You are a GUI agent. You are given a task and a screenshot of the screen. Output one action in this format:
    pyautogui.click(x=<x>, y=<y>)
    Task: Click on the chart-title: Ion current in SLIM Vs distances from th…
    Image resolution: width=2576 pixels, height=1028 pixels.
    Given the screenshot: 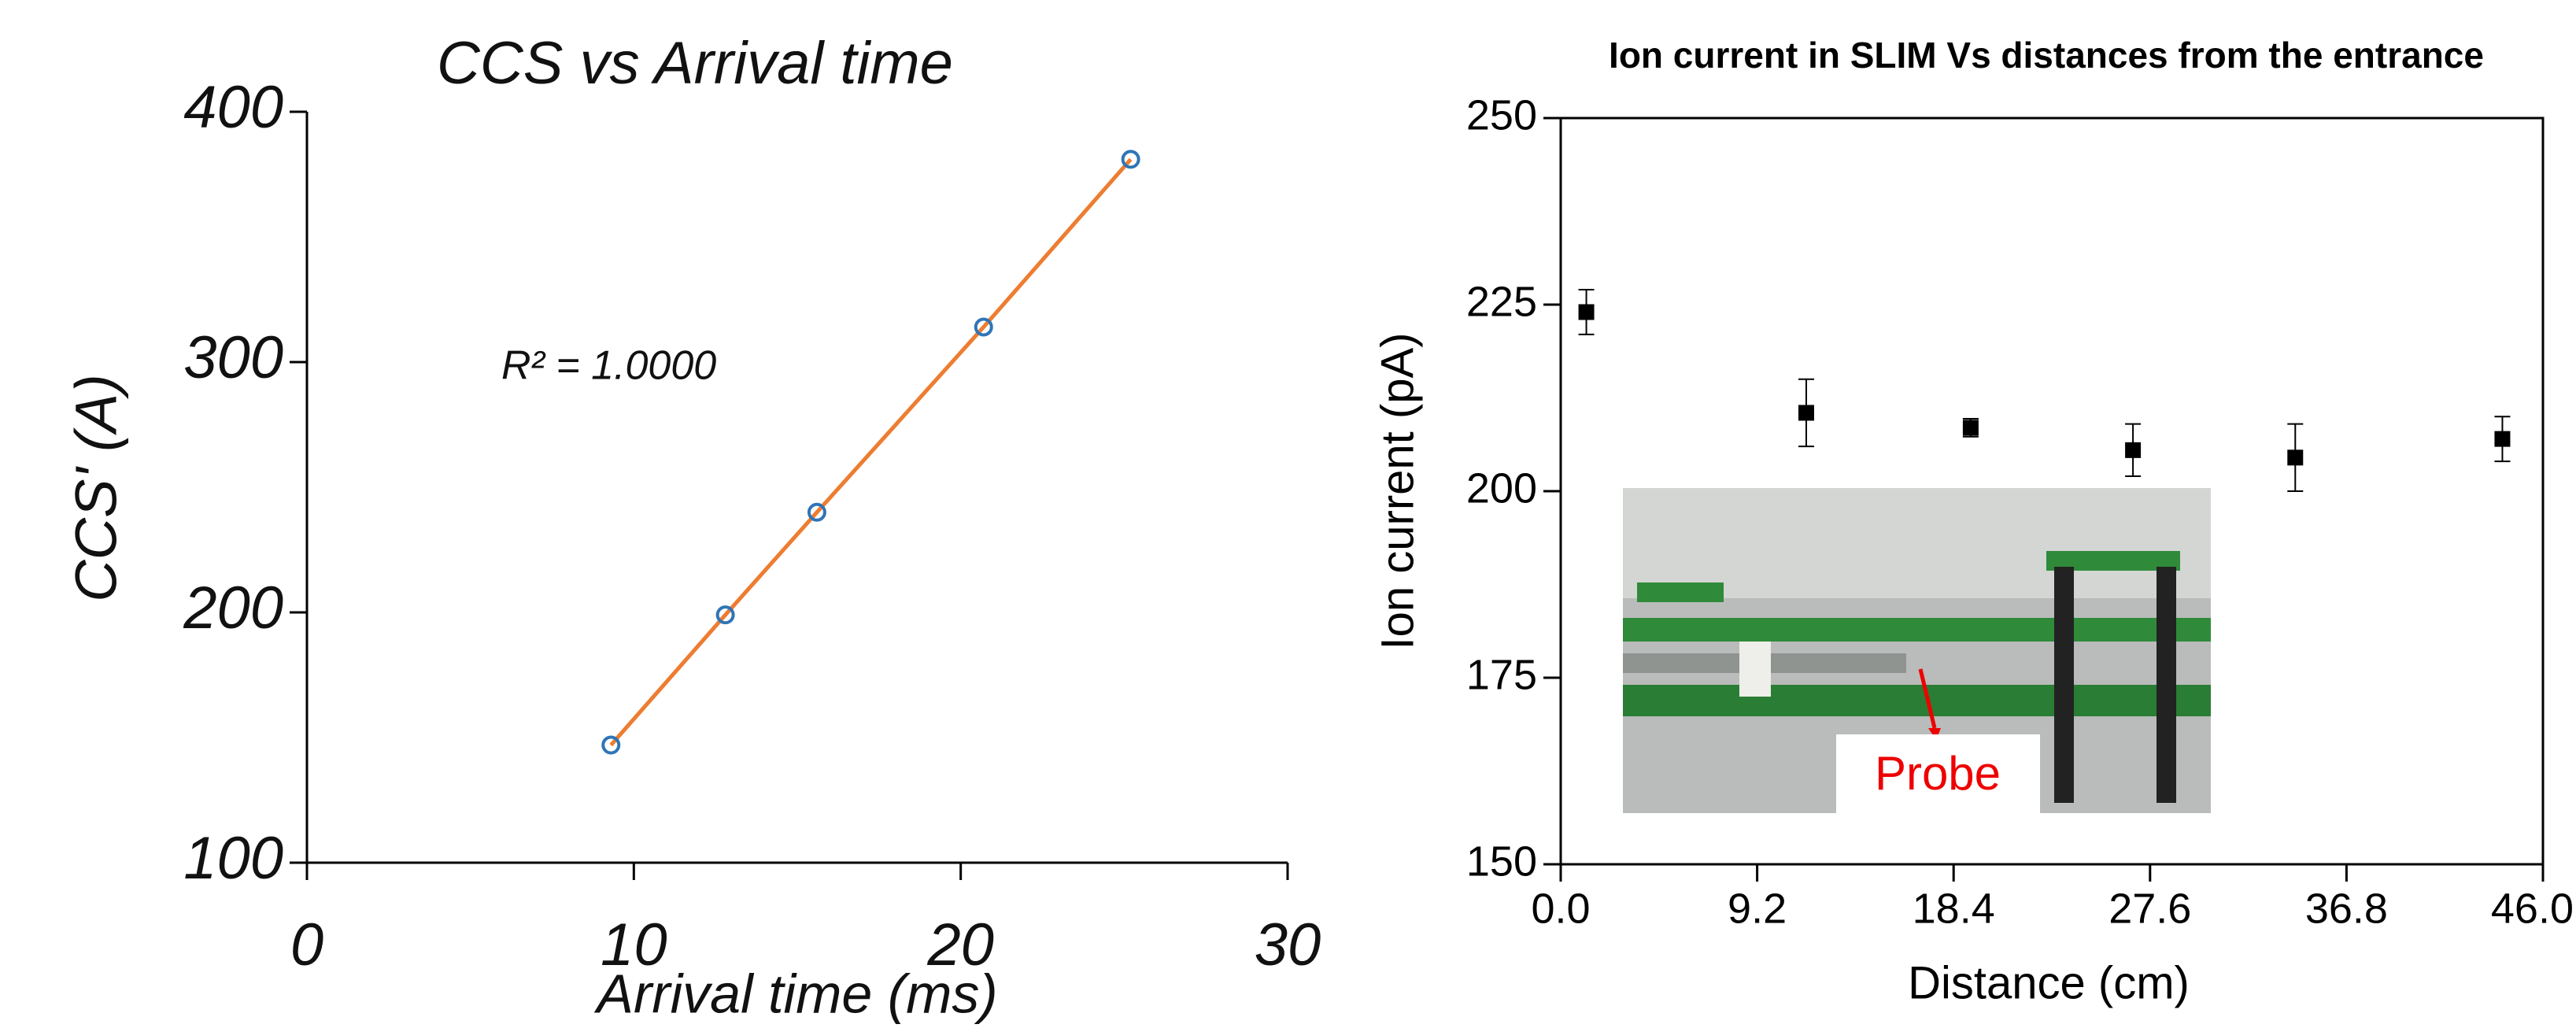 What is the action you would take?
    pyautogui.click(x=2046, y=55)
    